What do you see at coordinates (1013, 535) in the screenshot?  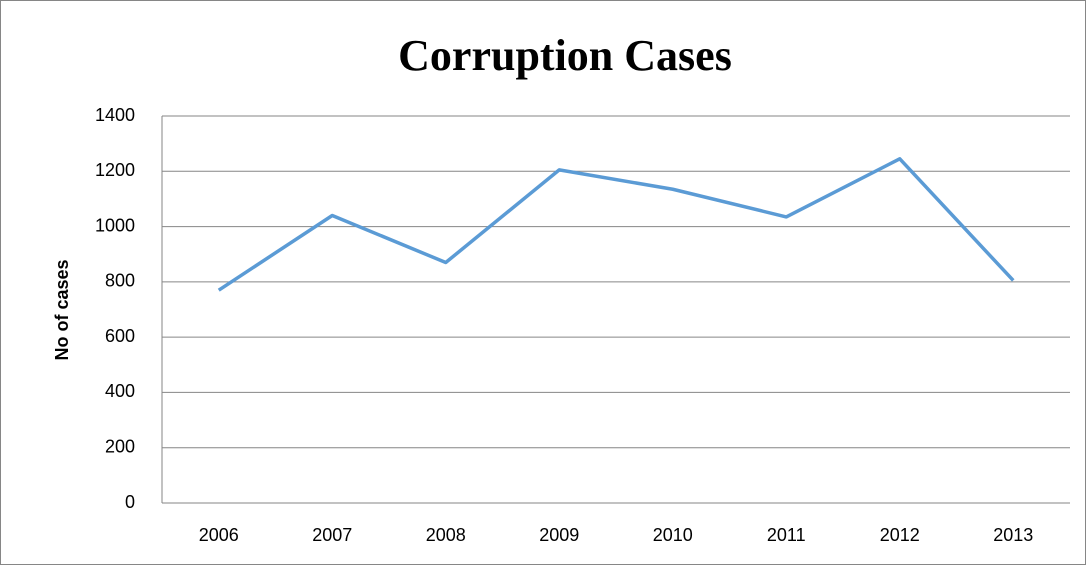 I see `x-tick-label: 2013` at bounding box center [1013, 535].